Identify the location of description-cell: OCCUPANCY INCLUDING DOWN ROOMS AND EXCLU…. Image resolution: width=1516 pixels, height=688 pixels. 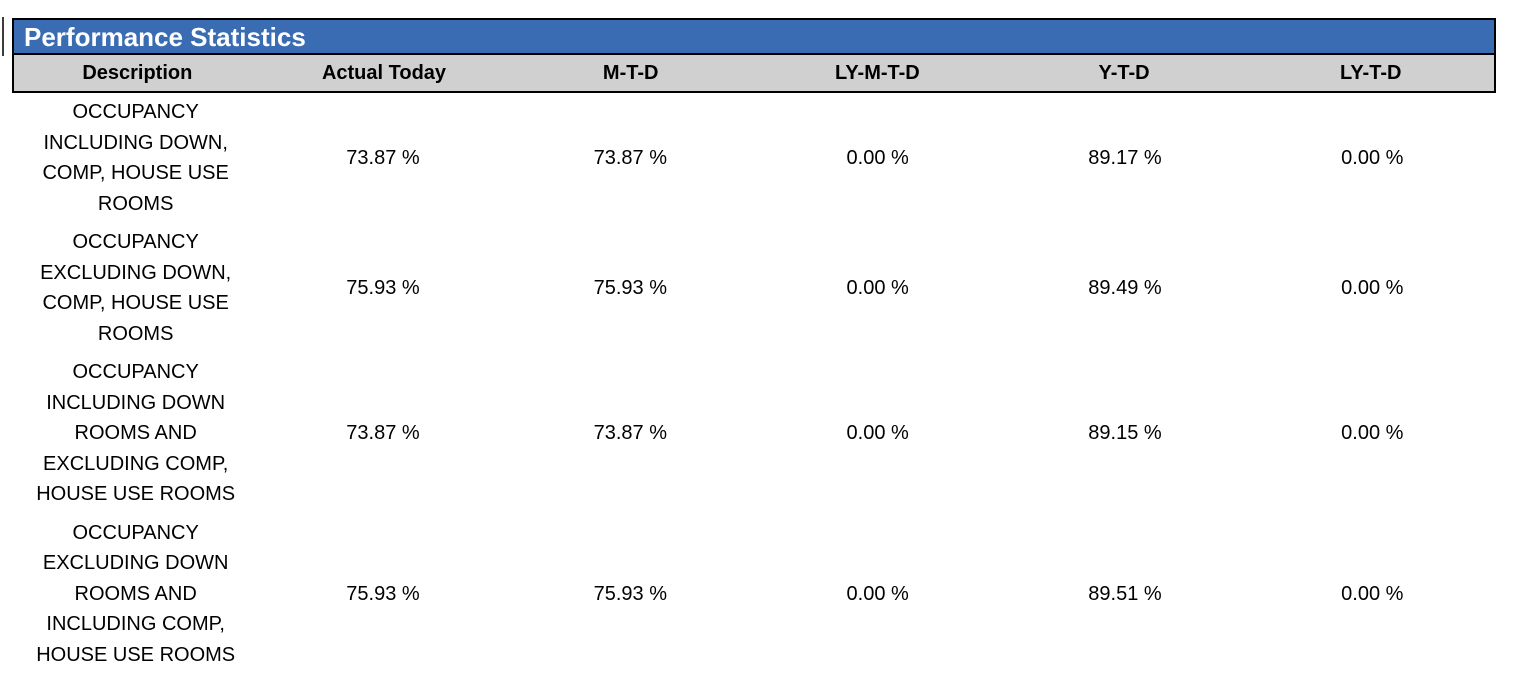
(136, 433).